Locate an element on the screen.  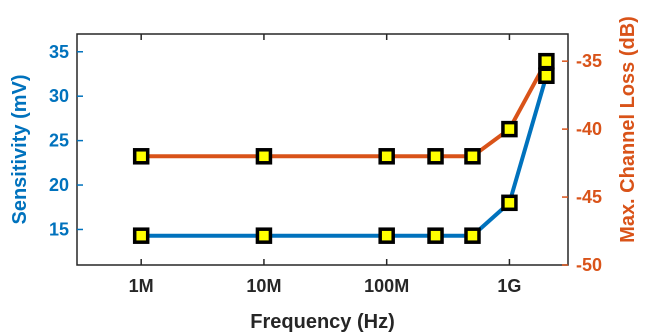
x-tick-label: 10M is located at coordinates (263, 286).